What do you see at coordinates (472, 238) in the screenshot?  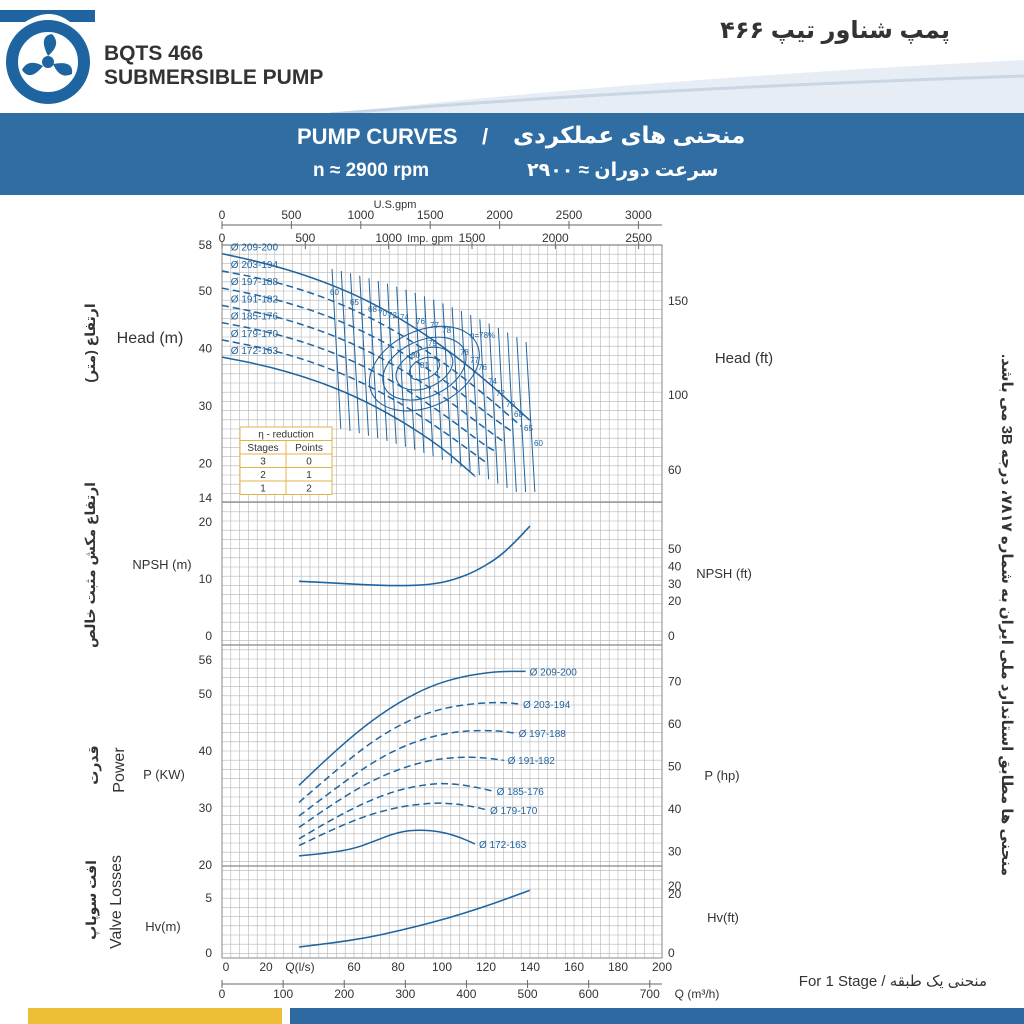 I see `impgpm-tick-label: 1500` at bounding box center [472, 238].